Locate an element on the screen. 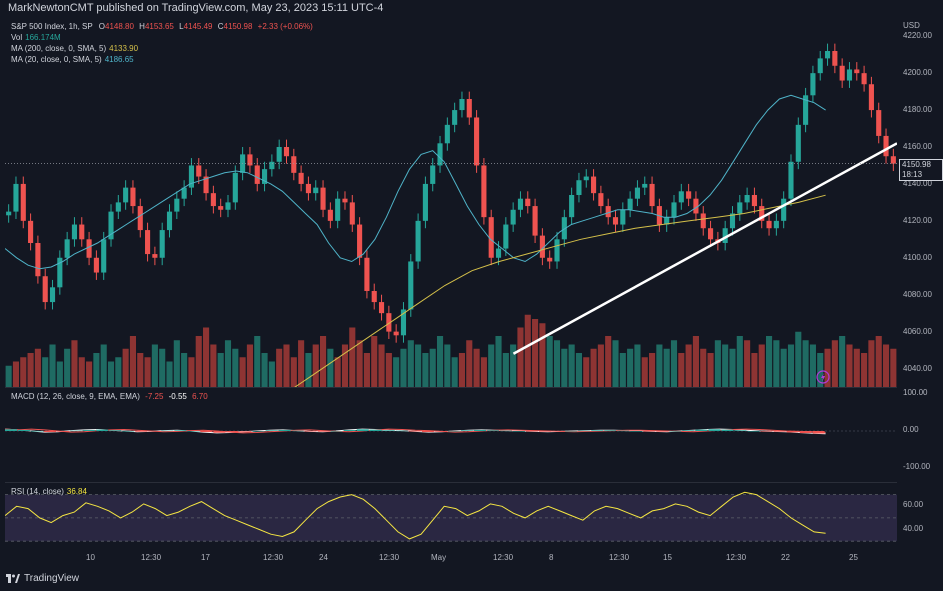 Image resolution: width=943 pixels, height=591 pixels. time-tick-label: 15 is located at coordinates (667, 557).